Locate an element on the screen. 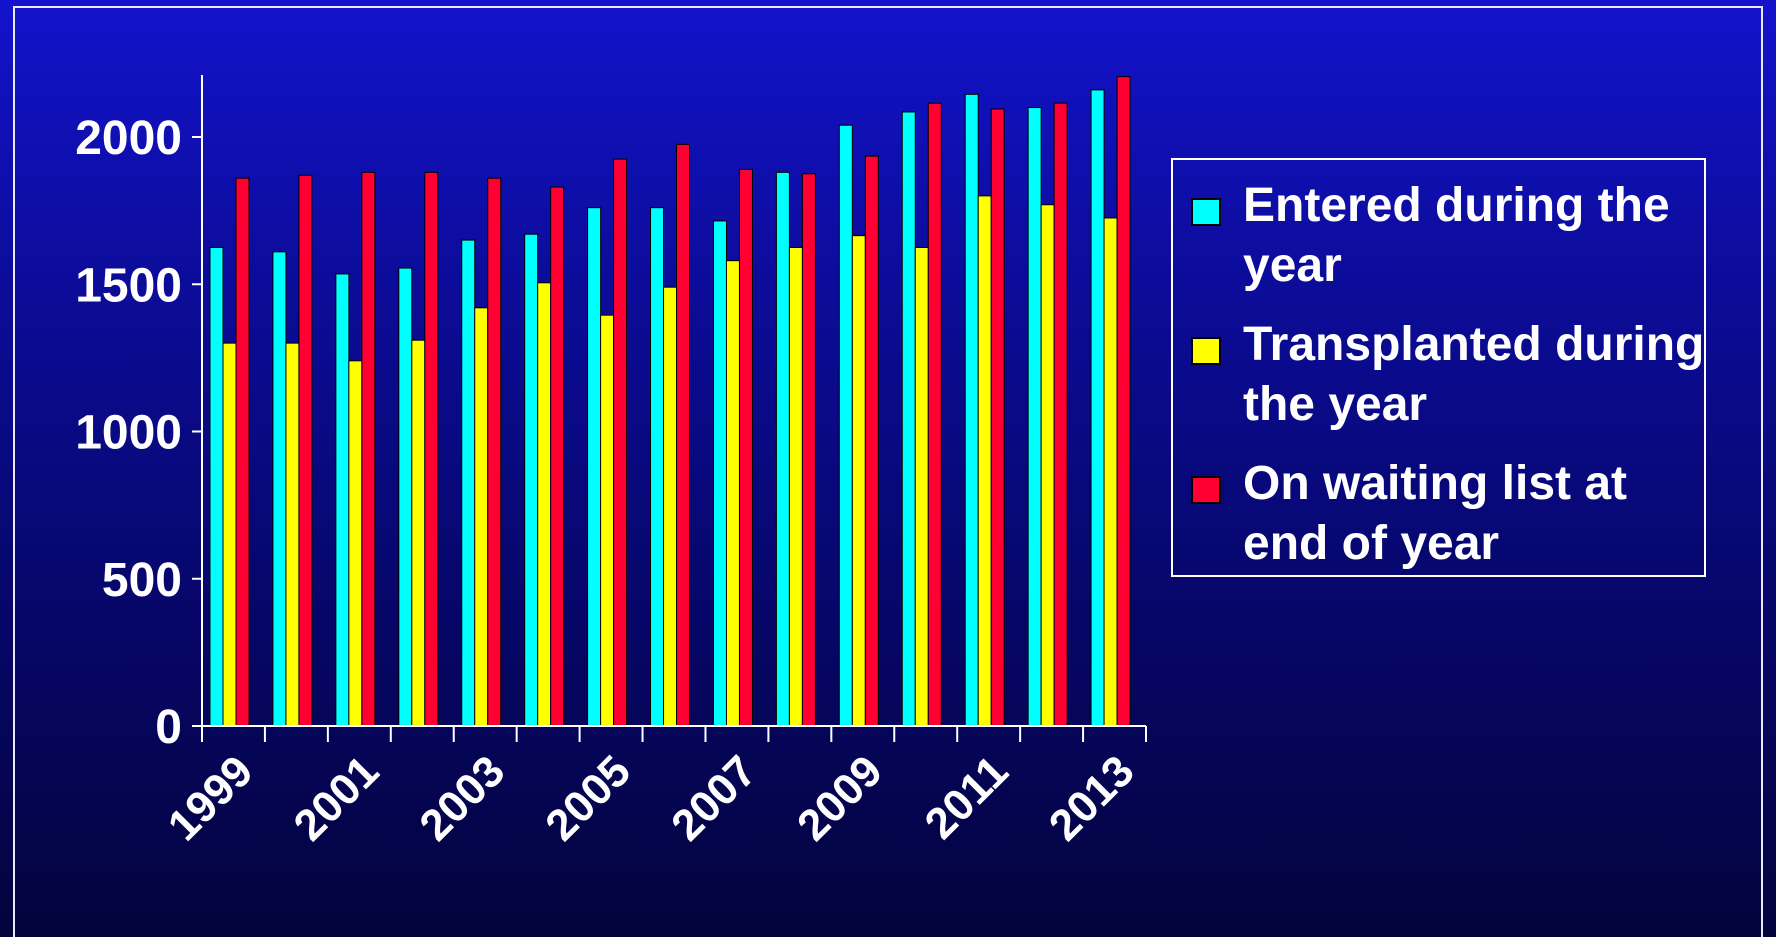 The image size is (1776, 937). bar-transplanted-2008 is located at coordinates (795, 486).